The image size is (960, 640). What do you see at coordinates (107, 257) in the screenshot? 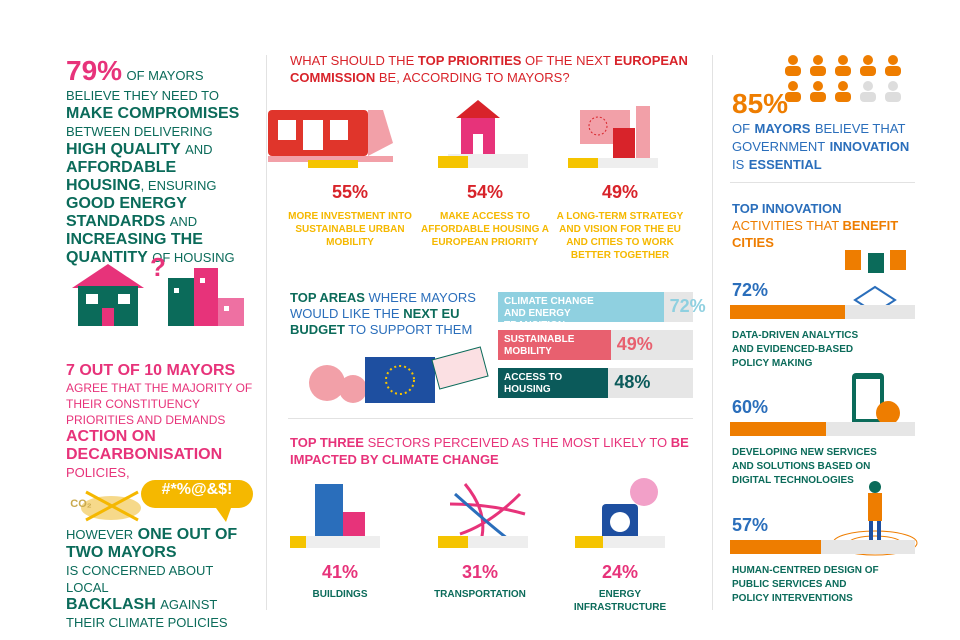
I see `text: QUANTITY` at bounding box center [107, 257].